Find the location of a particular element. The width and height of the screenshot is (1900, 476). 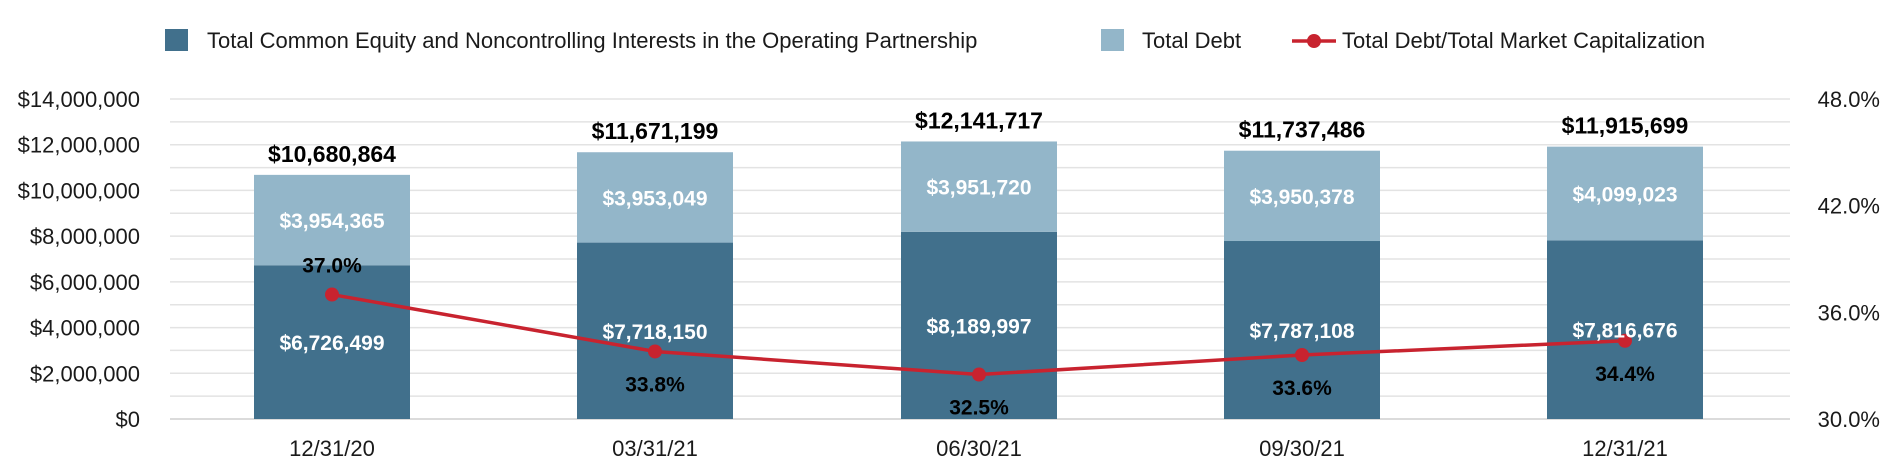

y-right-tick-label: 48.0% is located at coordinates (1849, 99).